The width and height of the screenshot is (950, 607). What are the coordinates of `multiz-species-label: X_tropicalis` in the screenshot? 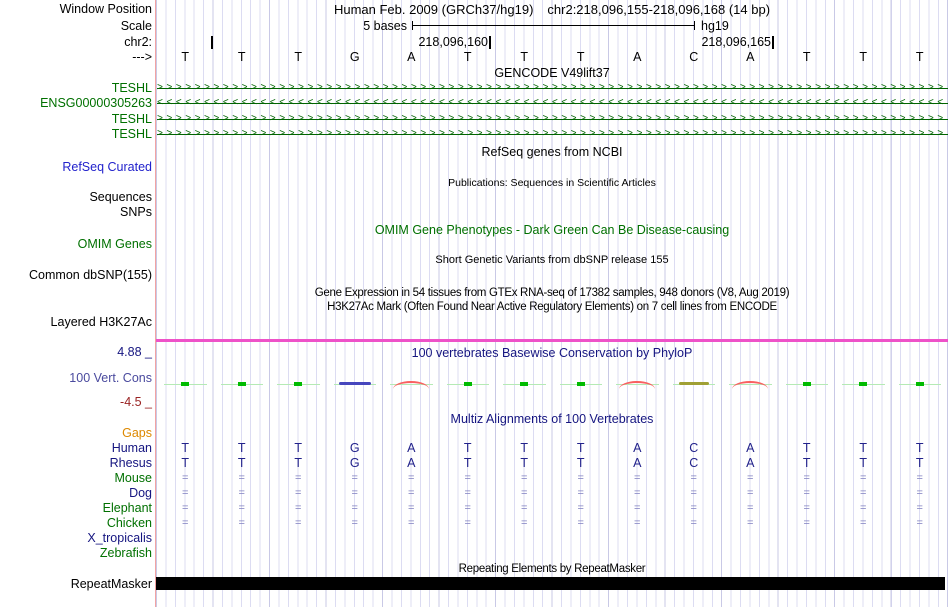 It's located at (119, 538).